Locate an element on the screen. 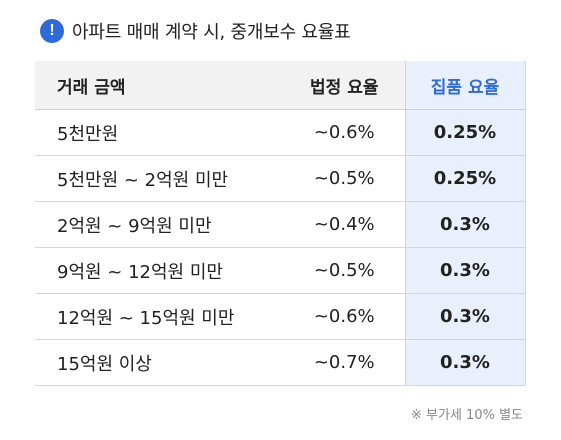 This screenshot has width=561, height=440. legal-rate-cell: ~0.7% is located at coordinates (344, 362).